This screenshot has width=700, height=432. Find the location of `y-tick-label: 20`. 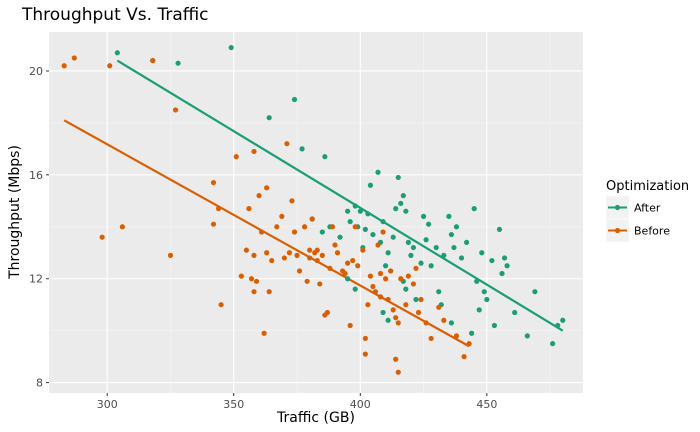

y-tick-label: 20 is located at coordinates (36, 71).